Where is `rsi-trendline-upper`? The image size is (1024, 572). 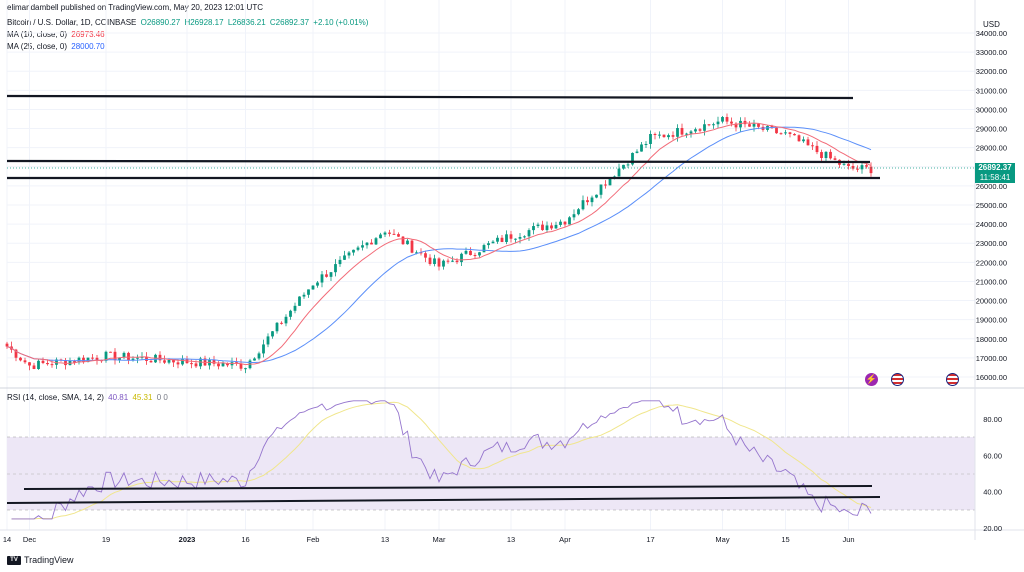
rsi-trendline-upper is located at coordinates (448, 487).